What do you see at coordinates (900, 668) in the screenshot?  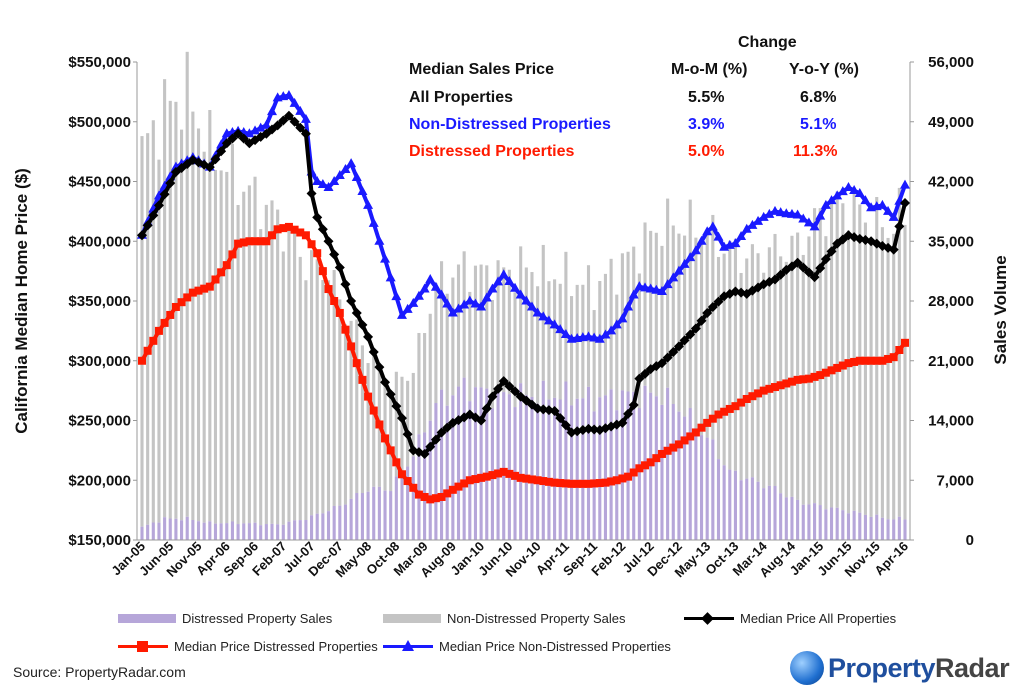 I see `property-radar-logo: PropertyRadar` at bounding box center [900, 668].